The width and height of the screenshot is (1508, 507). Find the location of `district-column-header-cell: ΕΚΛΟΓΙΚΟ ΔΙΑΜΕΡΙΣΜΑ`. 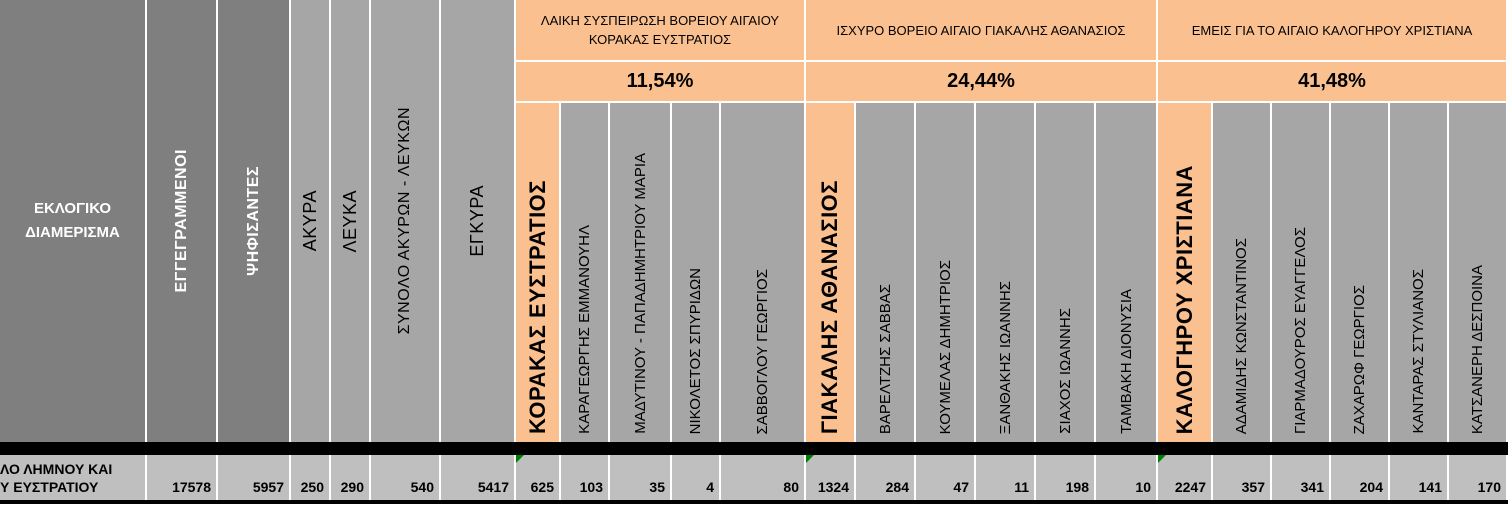

district-column-header-cell: ΕΚΛΟΓΙΚΟ ΔΙΑΜΕΡΙΣΜΑ is located at coordinates (73, 221).